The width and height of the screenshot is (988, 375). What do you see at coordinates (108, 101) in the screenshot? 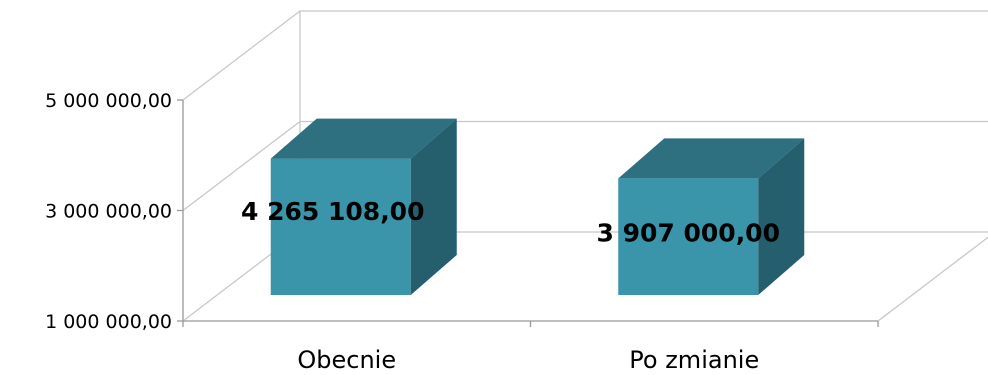
I see `y-tick-label: 5 000 000,00` at bounding box center [108, 101].